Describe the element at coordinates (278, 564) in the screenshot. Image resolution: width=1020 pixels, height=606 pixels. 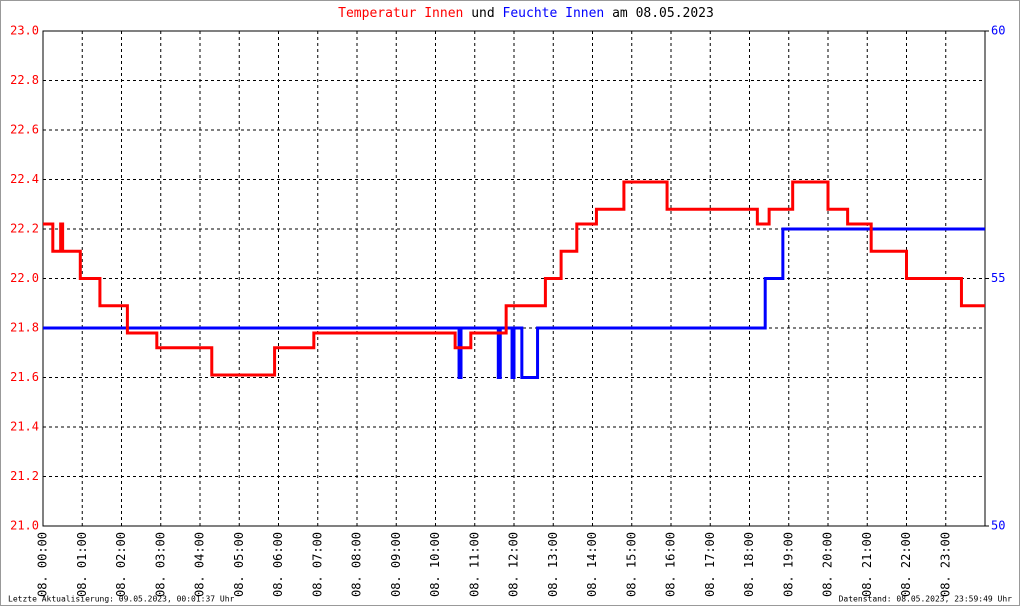
I see `x-tick-label: 08. 06:00` at that location.